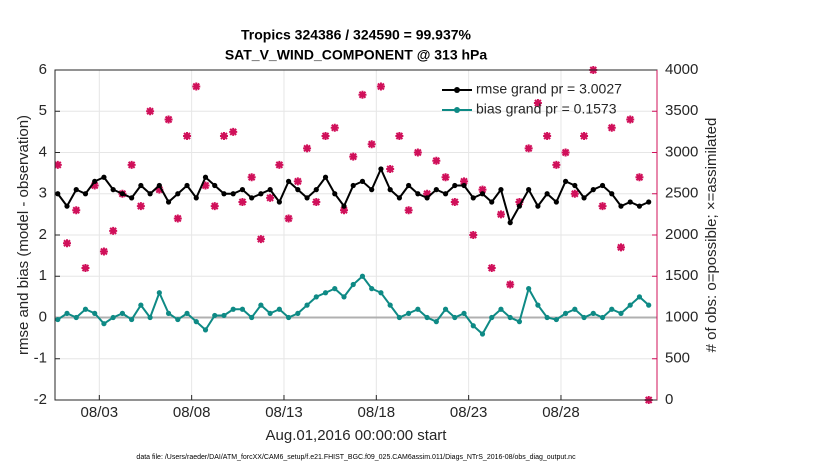 The width and height of the screenshot is (830, 470). I want to click on y2-tick-label: 4000, so click(681, 69).